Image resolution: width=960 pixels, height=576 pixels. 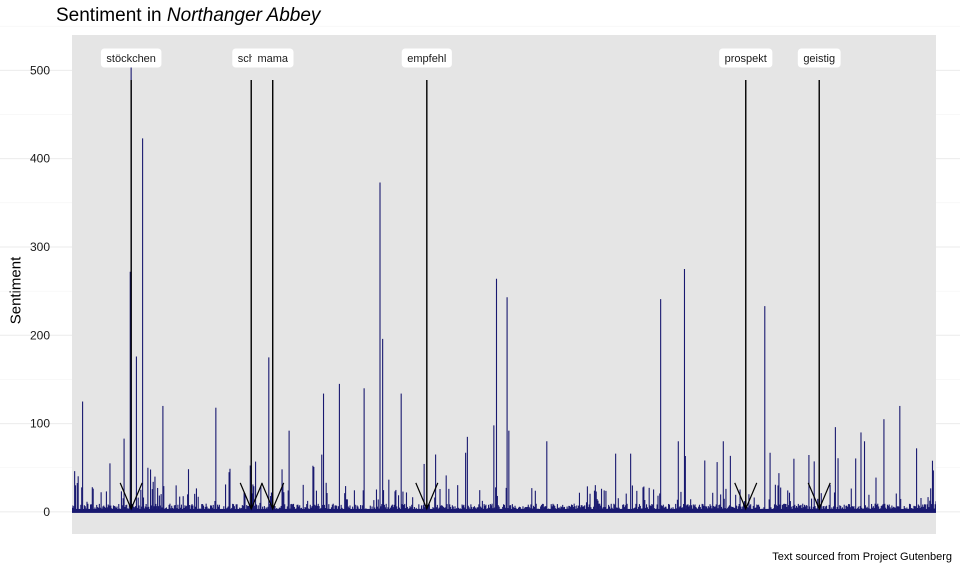 I want to click on chart-title: Sentiment in Northanger Abbey, so click(x=188, y=16).